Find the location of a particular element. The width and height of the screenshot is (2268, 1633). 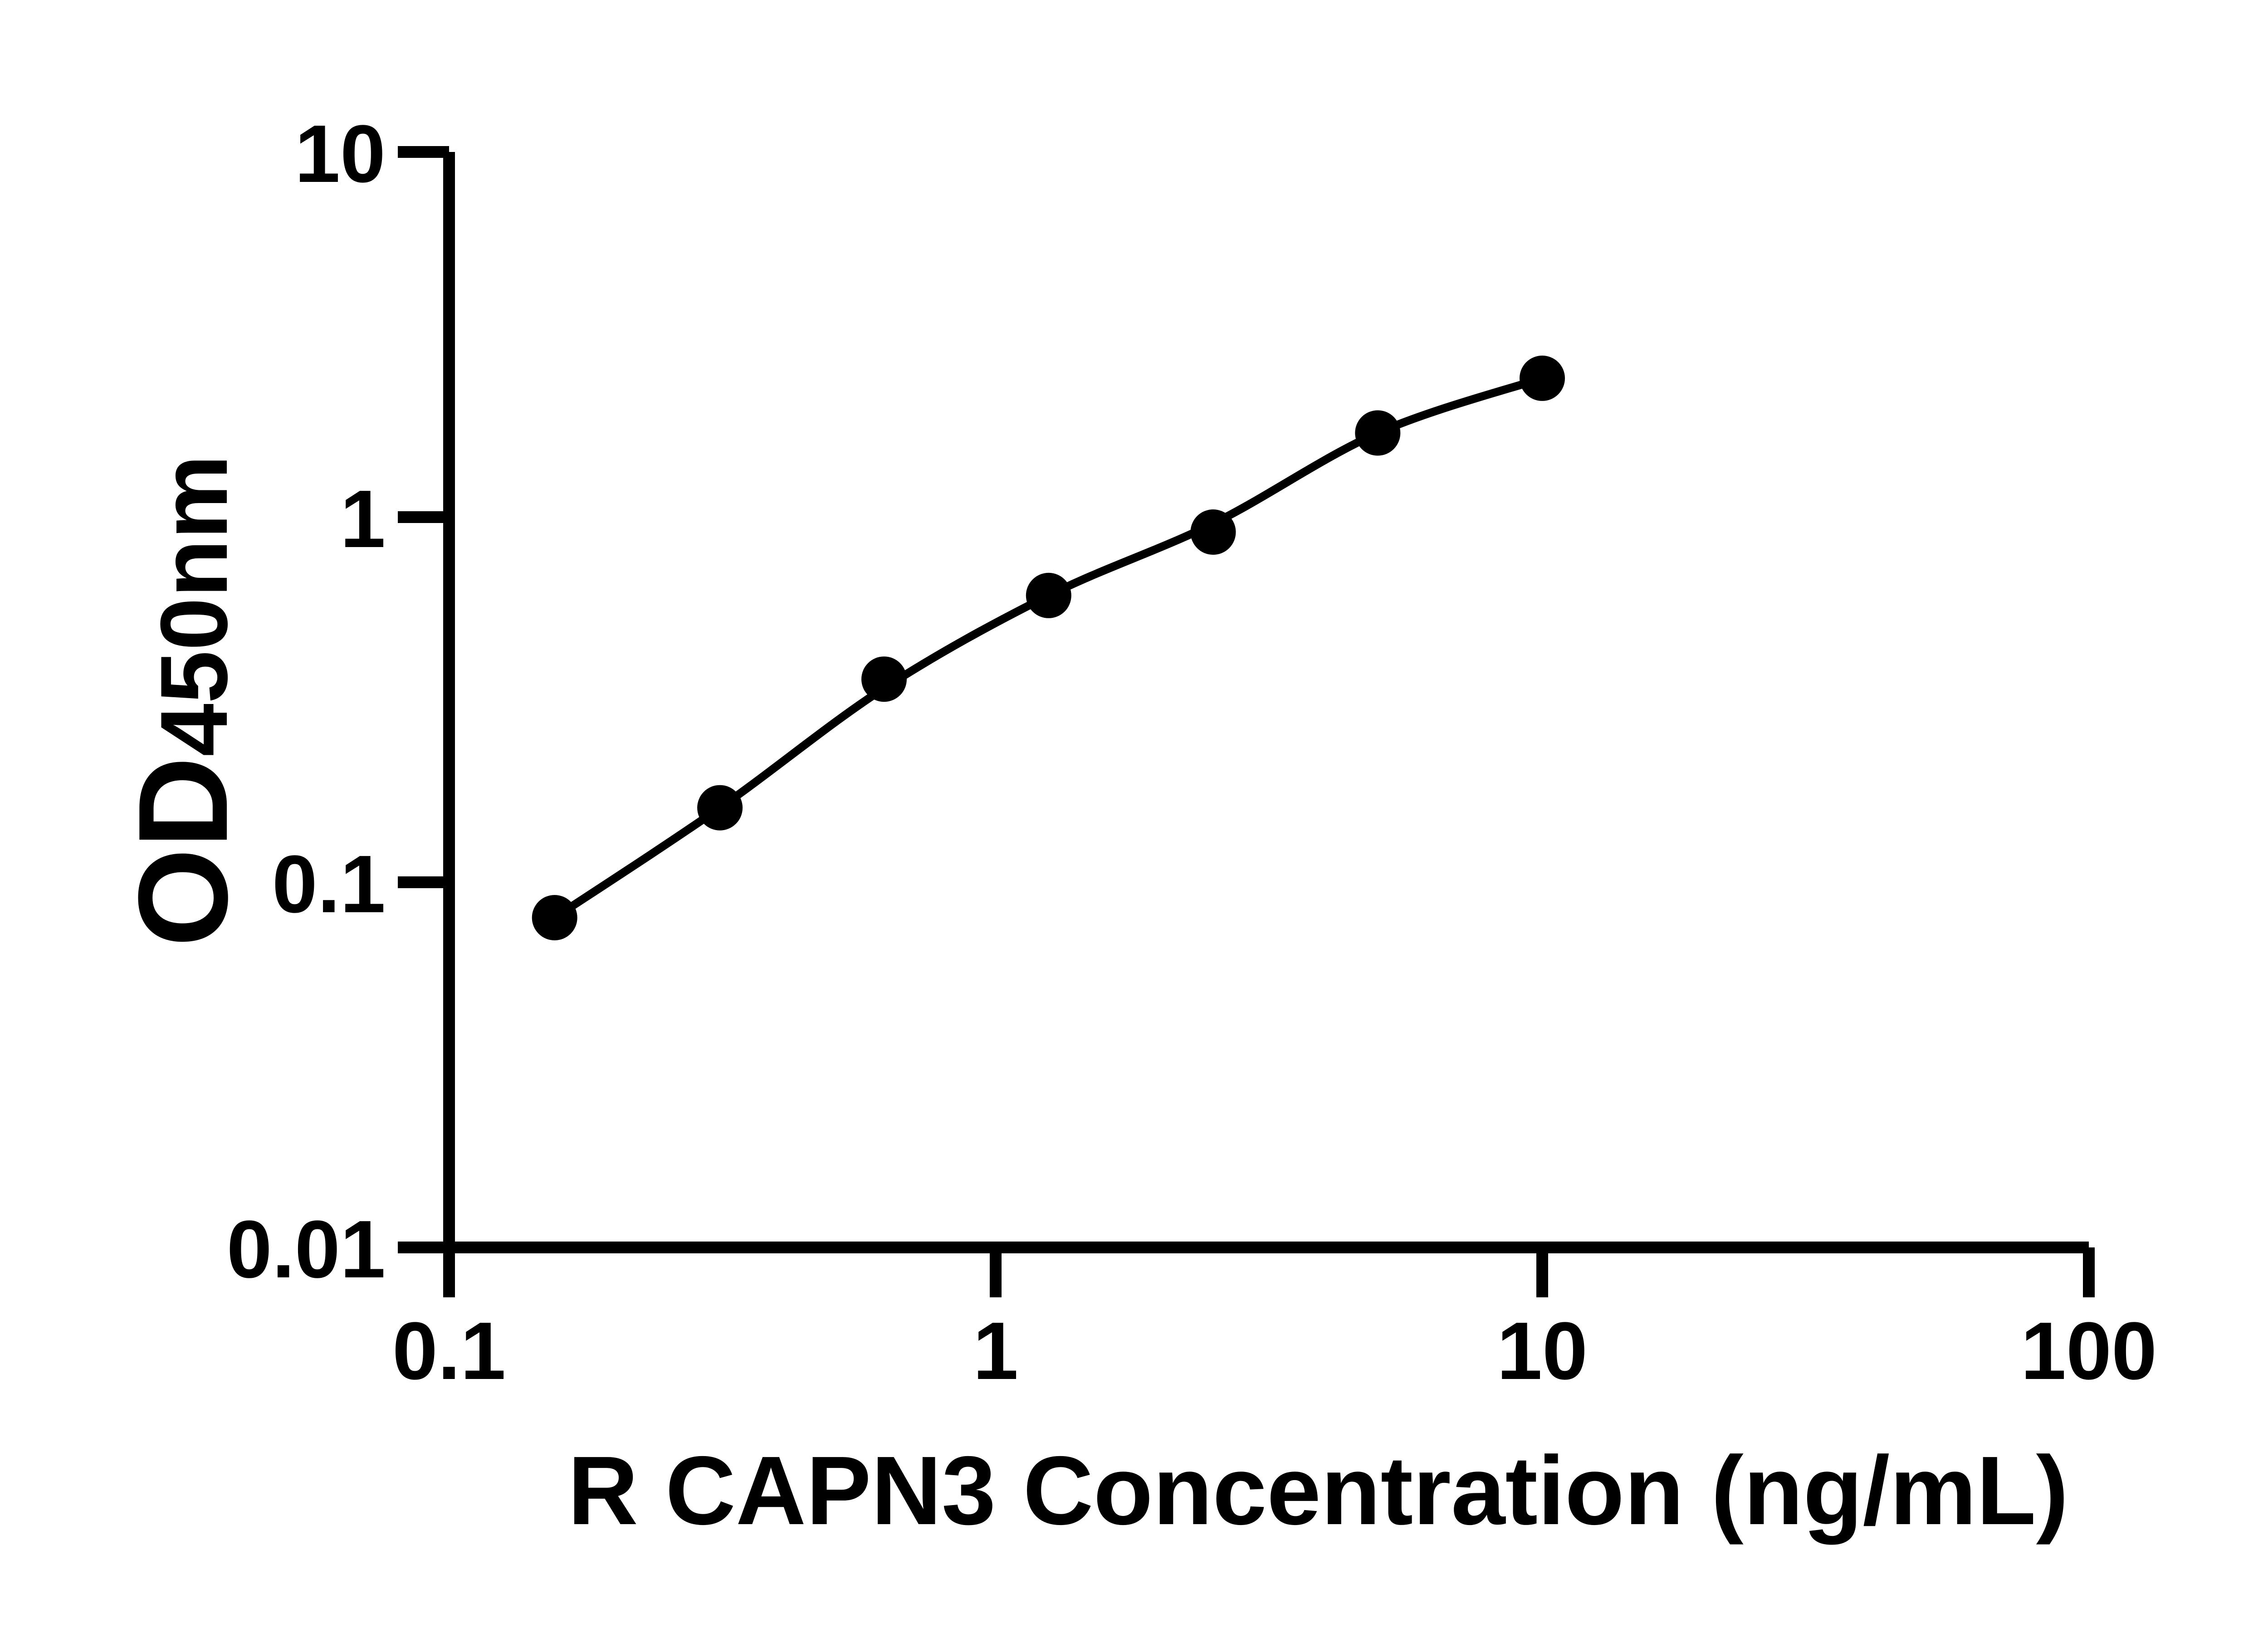

x-tick-label: 1 is located at coordinates (995, 1351).